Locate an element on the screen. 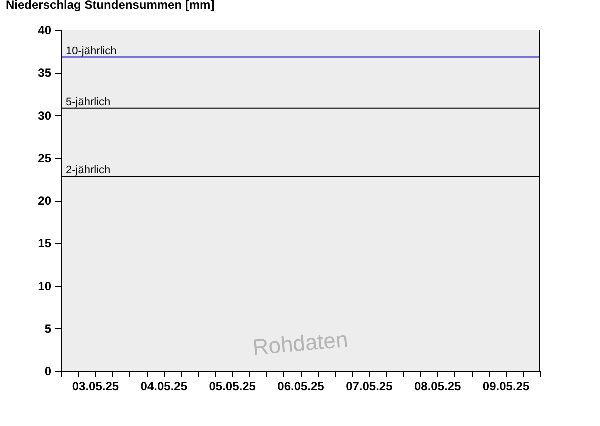  y-tick-label: 20 is located at coordinates (45, 201).